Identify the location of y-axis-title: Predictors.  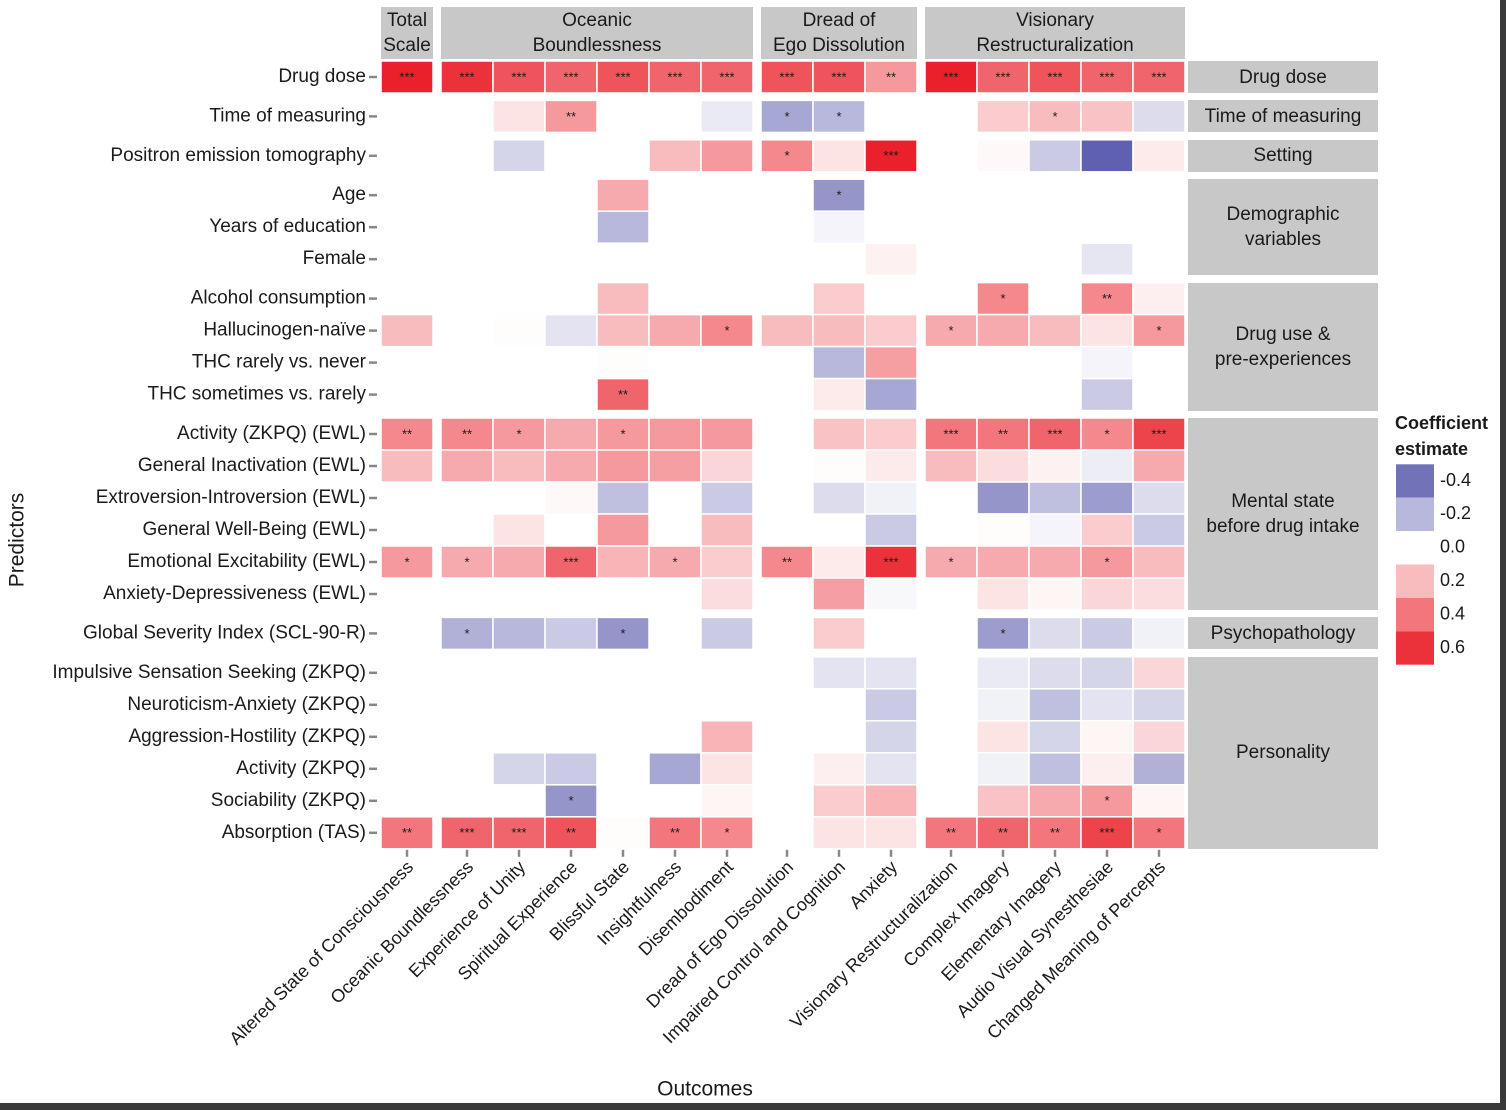
(17, 540).